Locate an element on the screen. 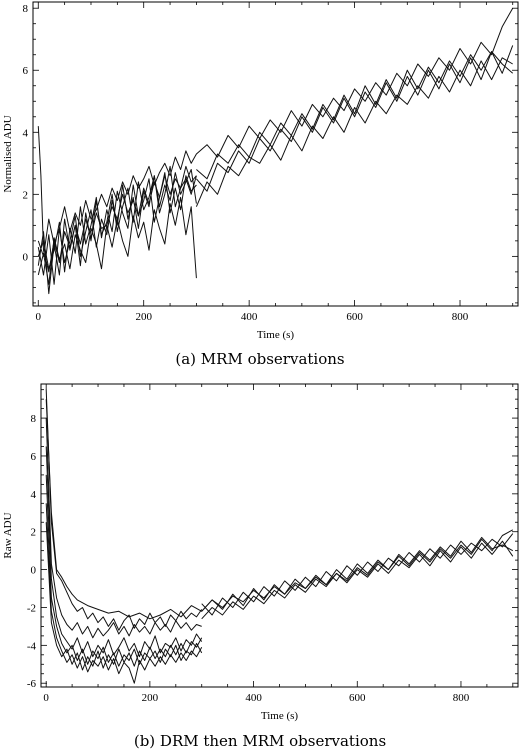 The height and width of the screenshot is (755, 520). y-tick-label: -4 is located at coordinates (32, 646).